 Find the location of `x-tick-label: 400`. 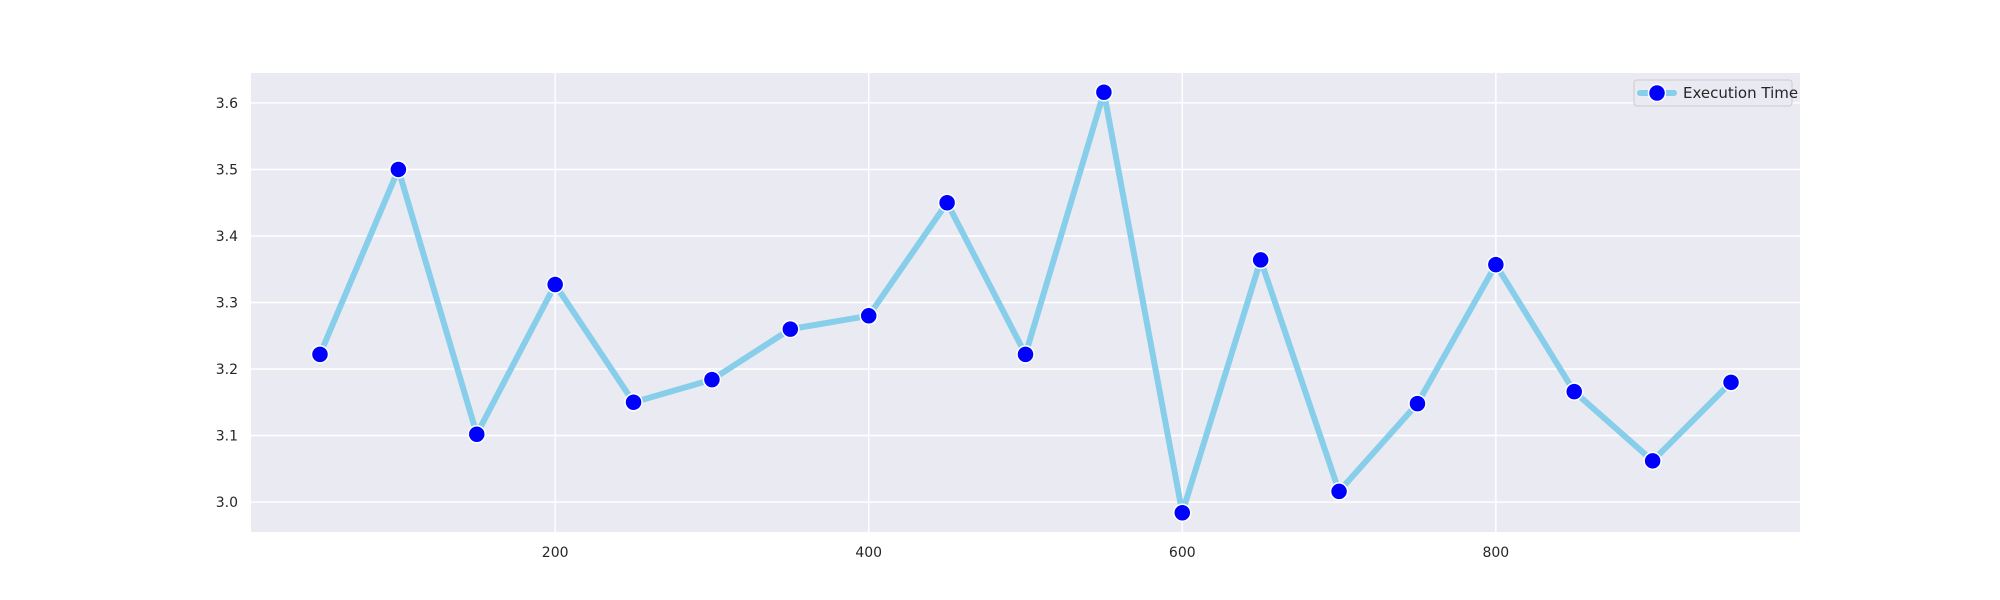

x-tick-label: 400 is located at coordinates (868, 553).